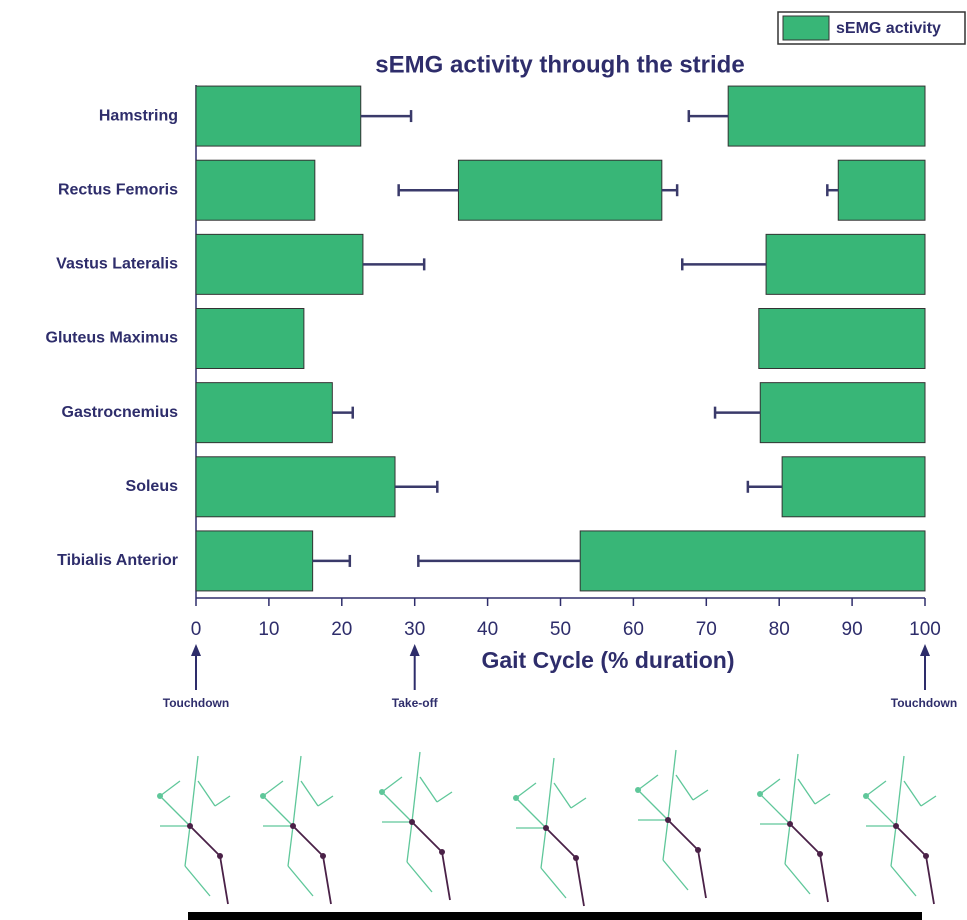  Describe the element at coordinates (118, 189) in the screenshot. I see `y-tick-label: Rectus Femoris` at that location.